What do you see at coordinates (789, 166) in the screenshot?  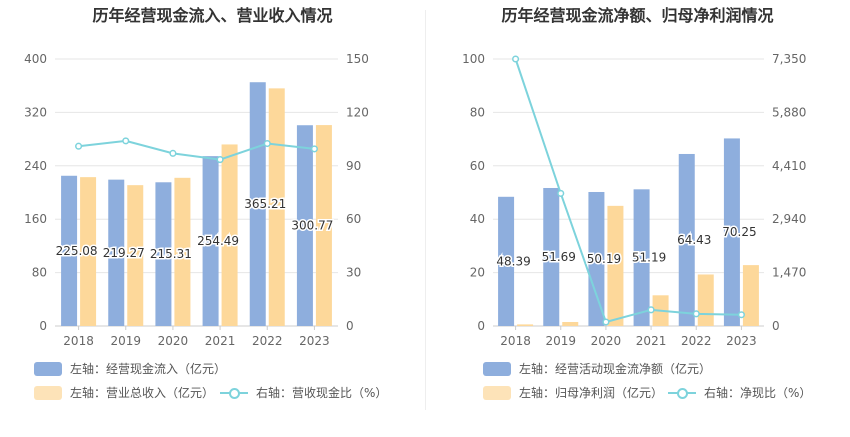 I see `y2-tick-label: 4,410` at bounding box center [789, 166].